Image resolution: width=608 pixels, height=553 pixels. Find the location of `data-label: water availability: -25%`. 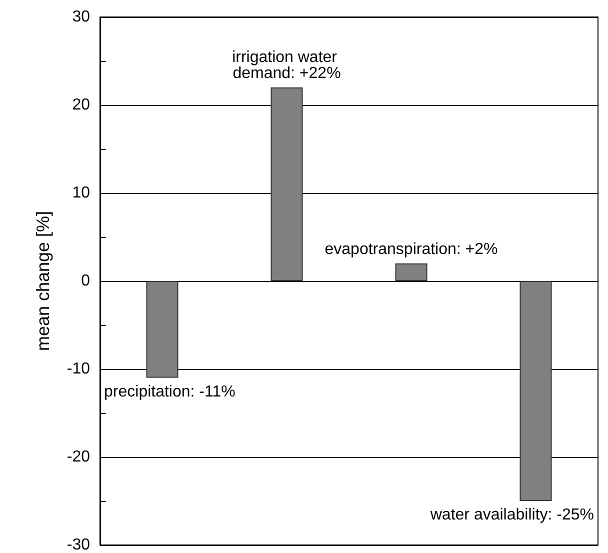

data-label: water availability: -25% is located at coordinates (511, 515).